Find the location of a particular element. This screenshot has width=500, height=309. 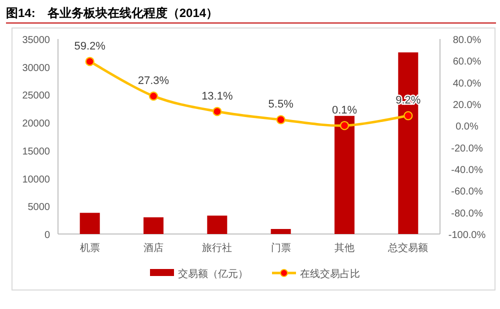

y-tick-label: 30000 is located at coordinates (36, 68).